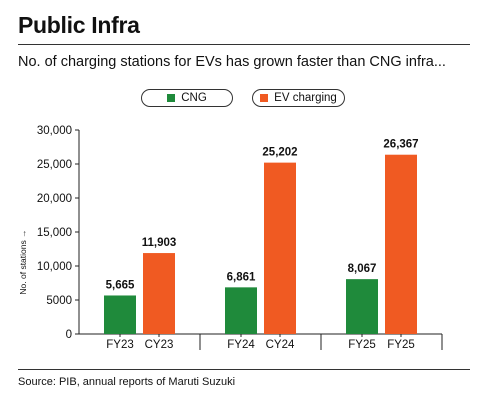 This screenshot has height=415, width=480. What do you see at coordinates (401, 244) in the screenshot?
I see `bar-ev-charging-fy25` at bounding box center [401, 244].